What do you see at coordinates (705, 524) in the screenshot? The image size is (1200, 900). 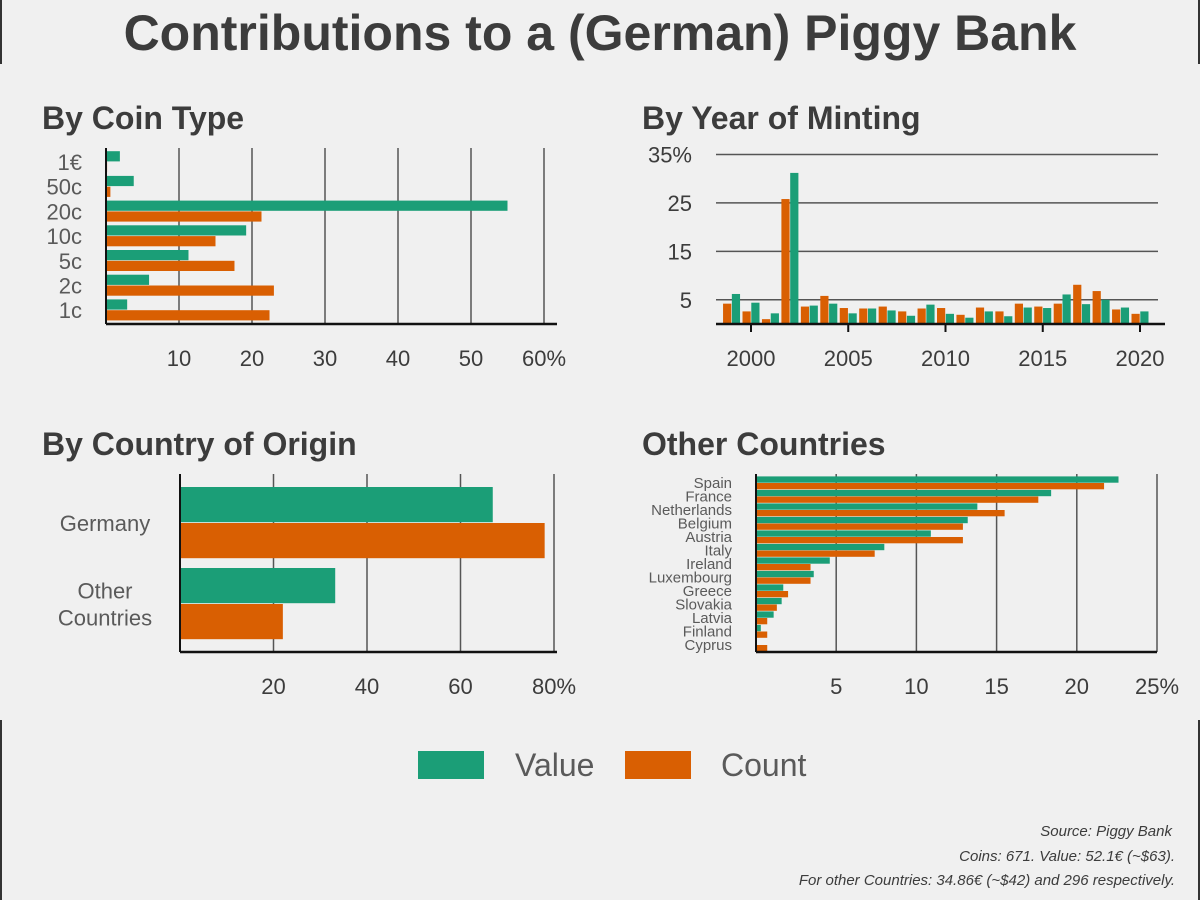 I see `category-label: Belgium` at bounding box center [705, 524].